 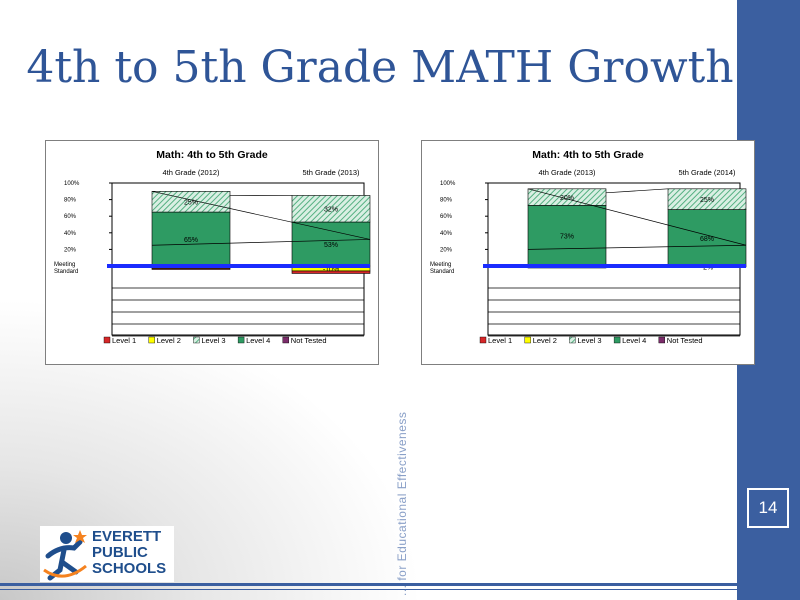 What do you see at coordinates (129, 568) in the screenshot?
I see `logo-line-3: SCHOOLS` at bounding box center [129, 568].